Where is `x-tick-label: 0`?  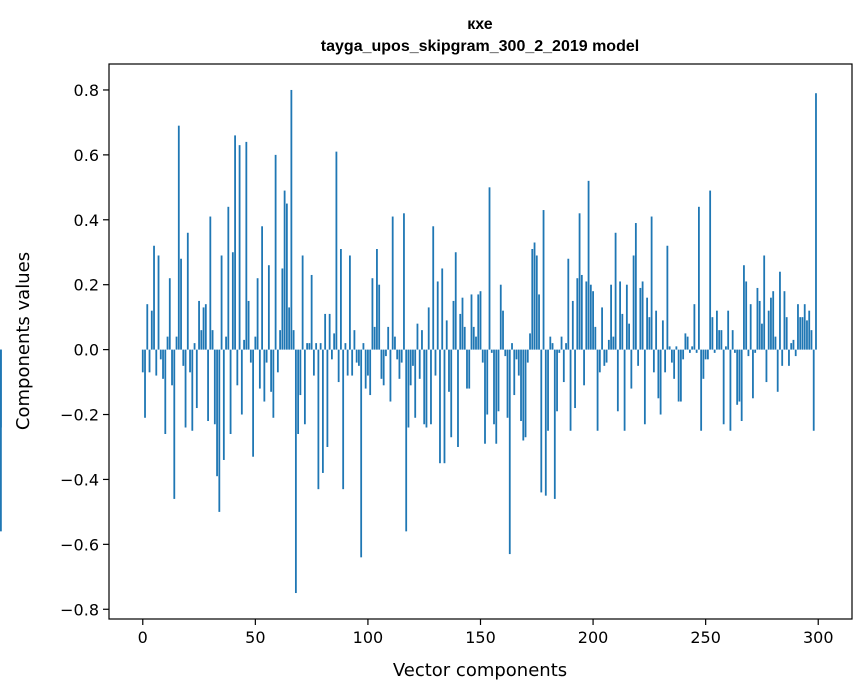 x-tick-label: 0 is located at coordinates (143, 637).